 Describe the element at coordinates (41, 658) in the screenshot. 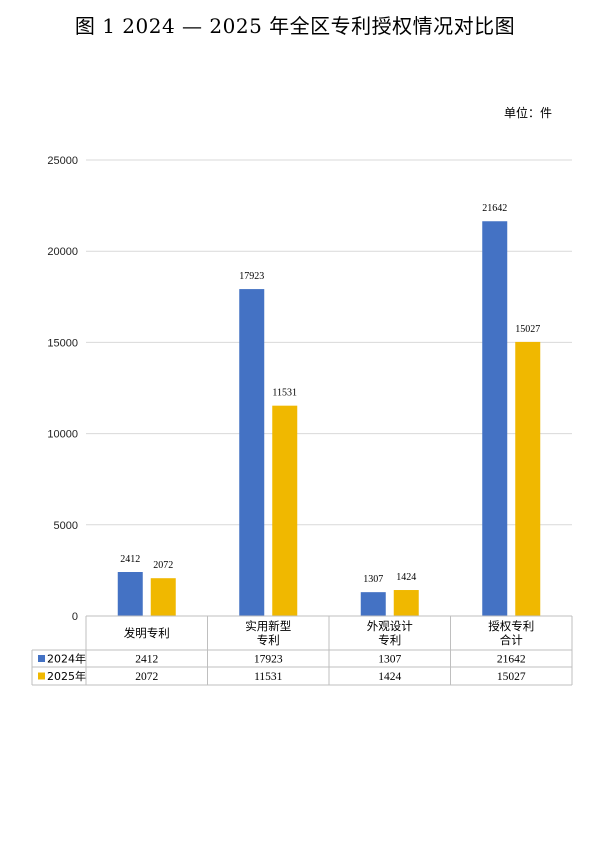

I see `legend-key-2024` at that location.